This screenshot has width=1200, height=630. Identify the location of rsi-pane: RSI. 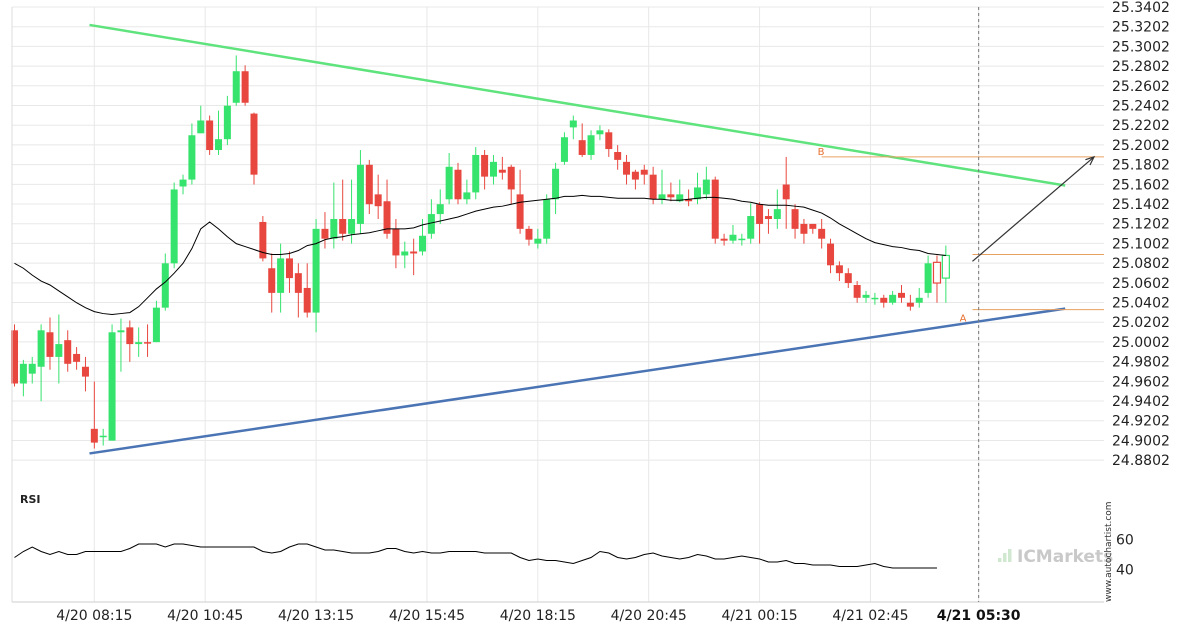
(475, 531).